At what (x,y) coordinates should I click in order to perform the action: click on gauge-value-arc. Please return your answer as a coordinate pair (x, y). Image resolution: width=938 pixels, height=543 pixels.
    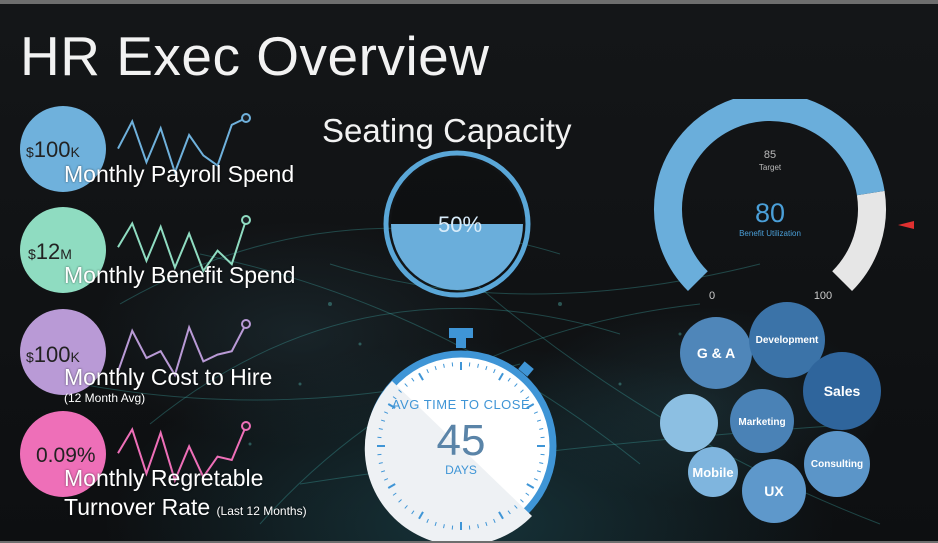
    Looking at the image, I should click on (769, 195).